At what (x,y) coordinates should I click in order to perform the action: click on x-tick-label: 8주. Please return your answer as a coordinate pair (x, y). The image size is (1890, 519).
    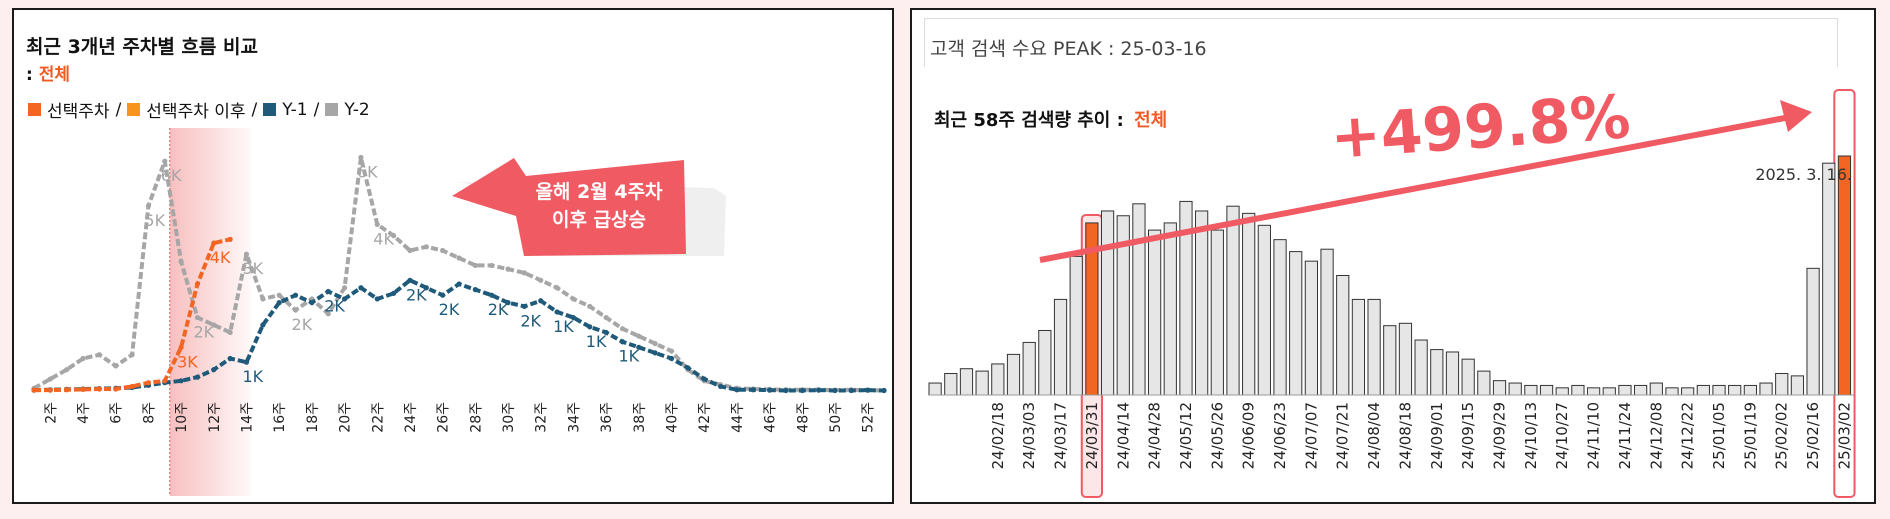
    Looking at the image, I should click on (149, 413).